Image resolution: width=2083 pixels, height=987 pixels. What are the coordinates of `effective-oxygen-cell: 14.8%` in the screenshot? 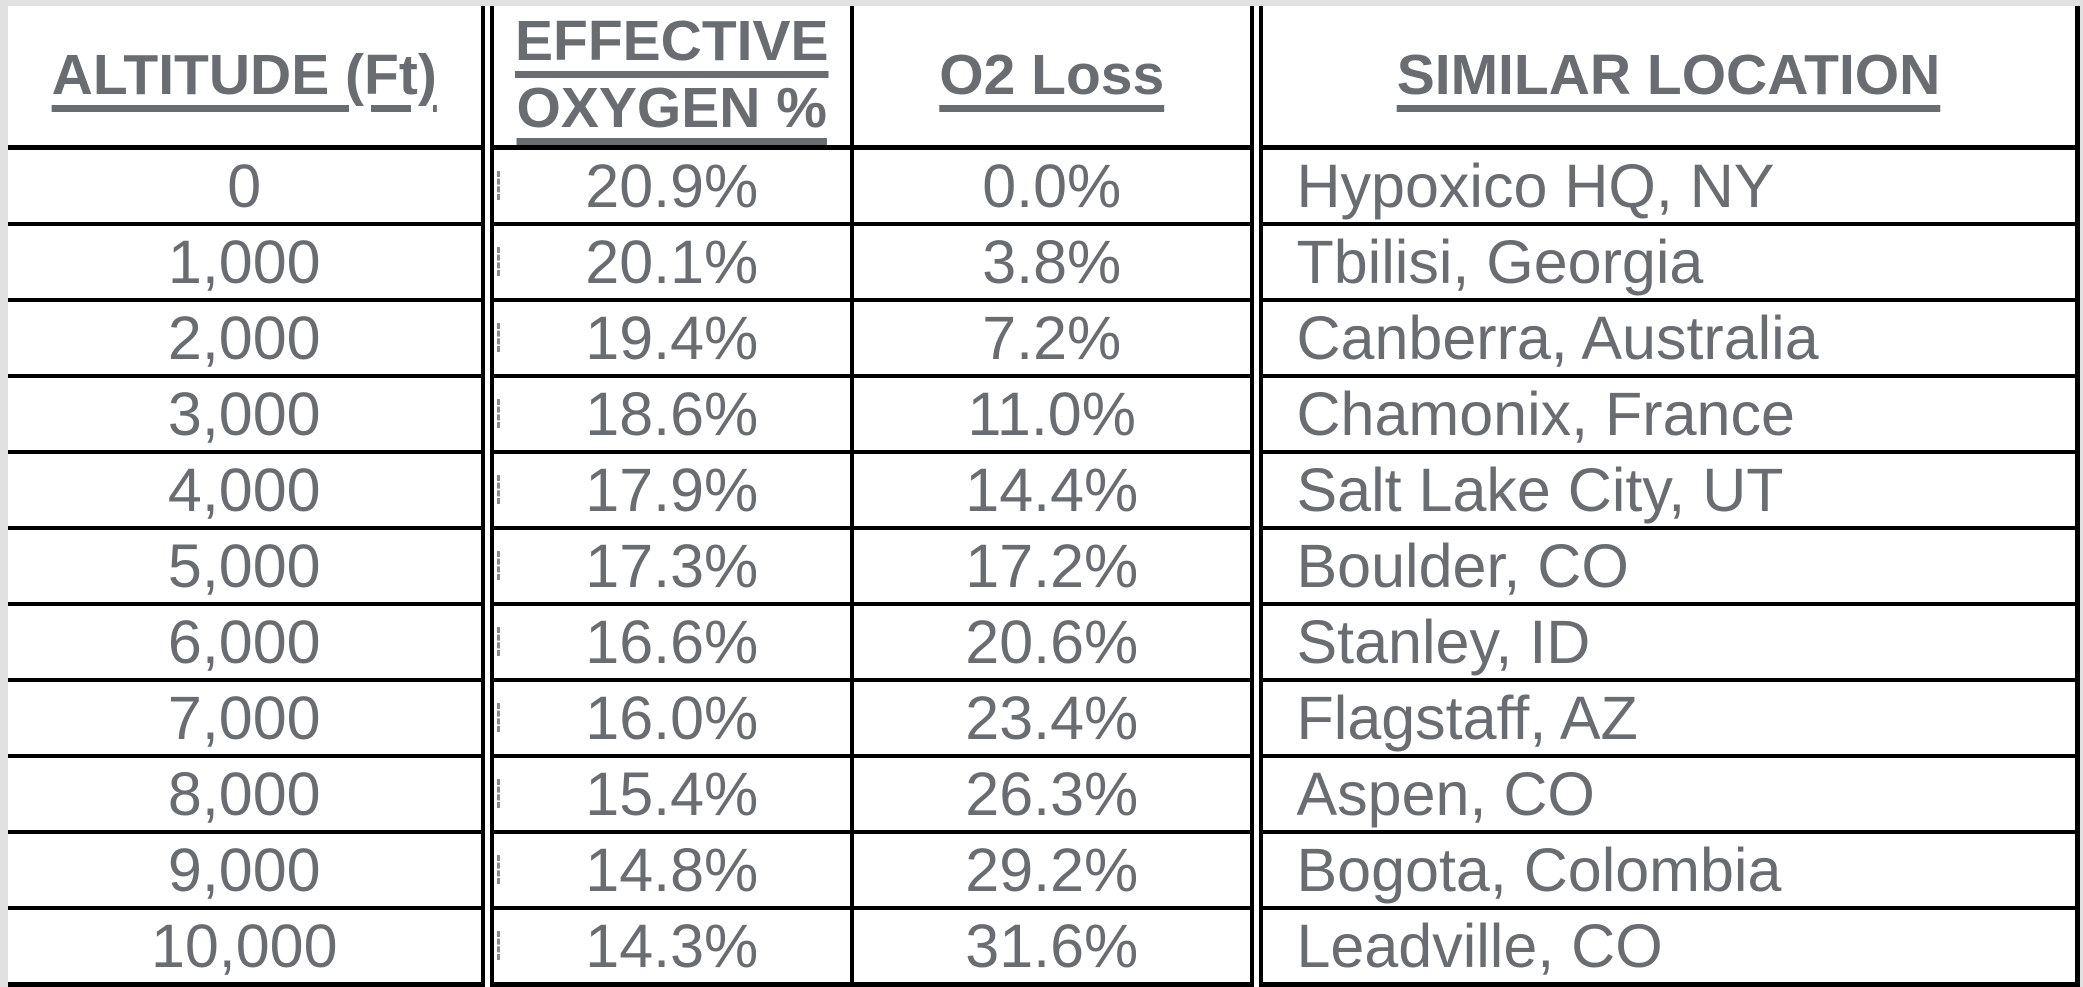 It's located at (666, 870).